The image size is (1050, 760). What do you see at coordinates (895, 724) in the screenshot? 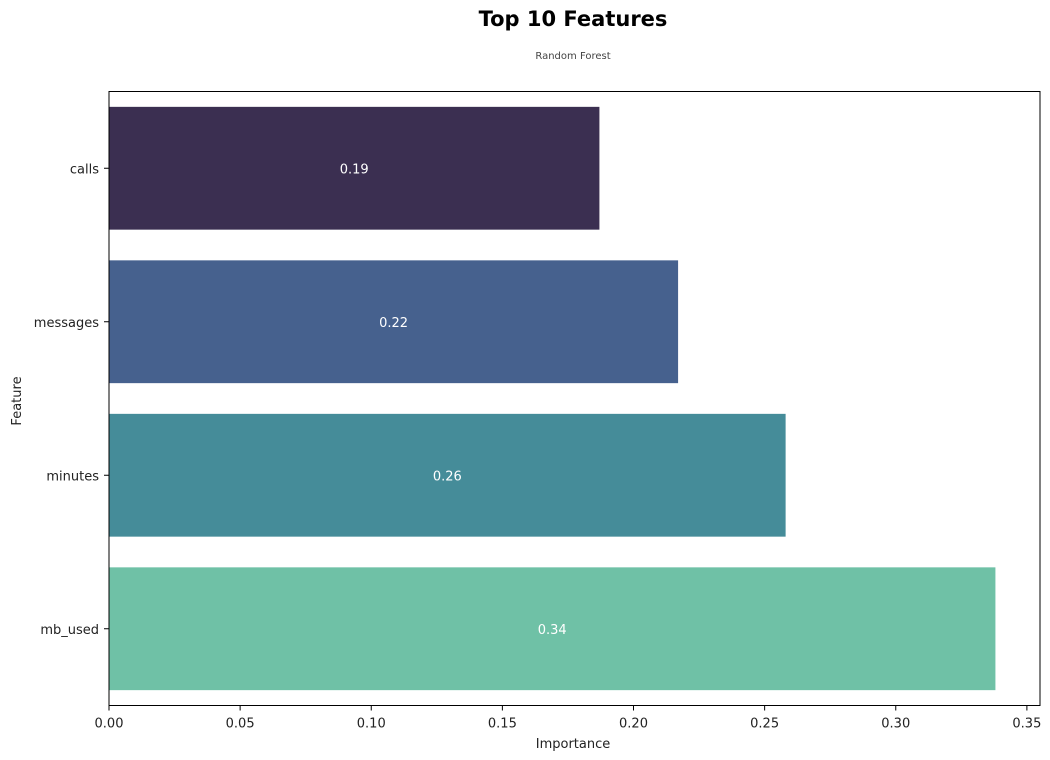
I see `x-tick-label: 0.30` at bounding box center [895, 724].